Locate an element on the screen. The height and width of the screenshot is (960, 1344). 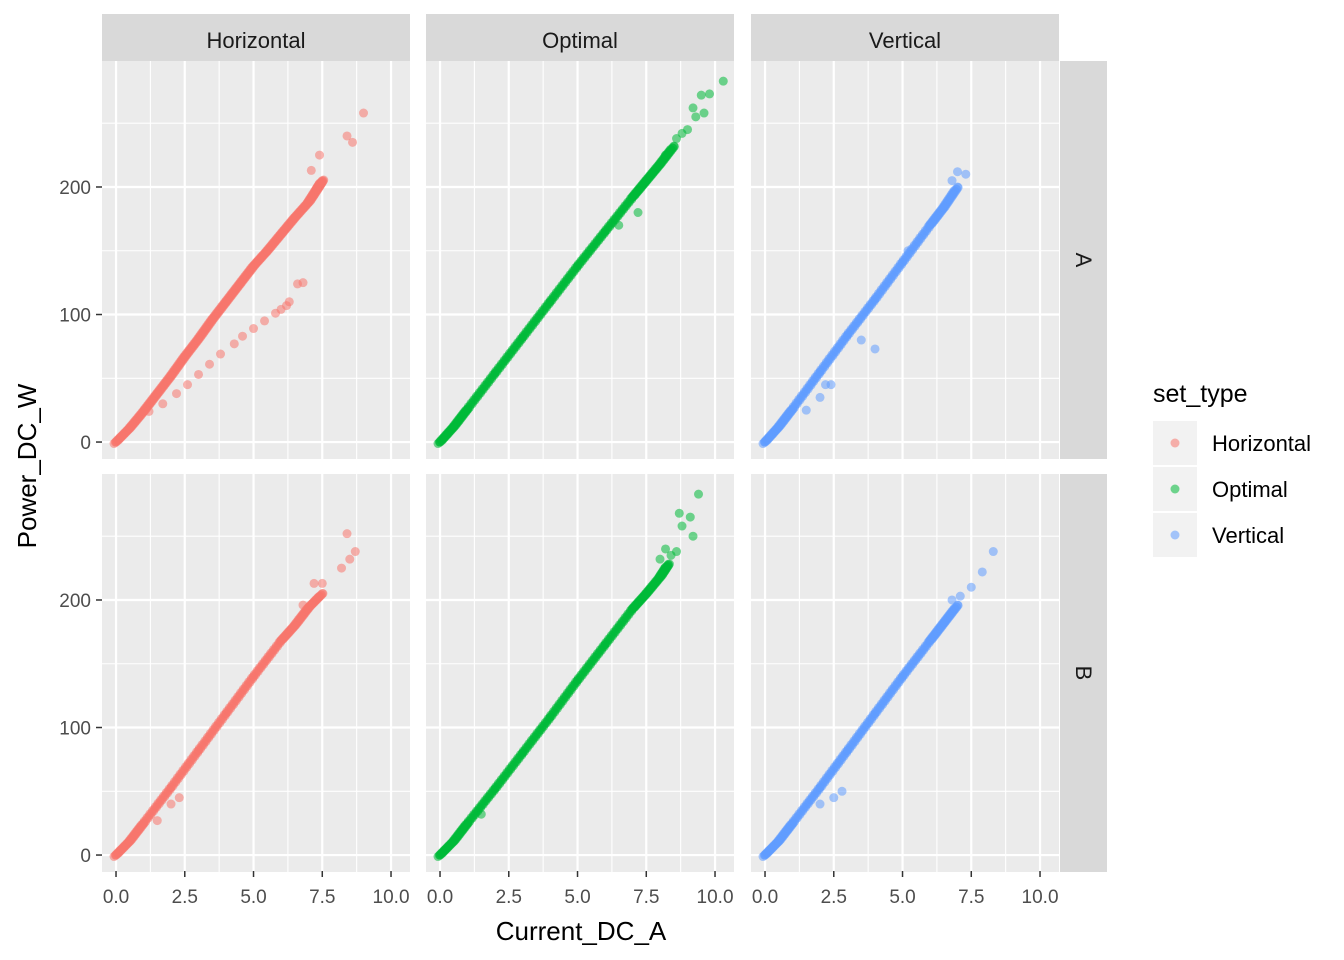
facet-strip-row-a is located at coordinates (1083, 260).